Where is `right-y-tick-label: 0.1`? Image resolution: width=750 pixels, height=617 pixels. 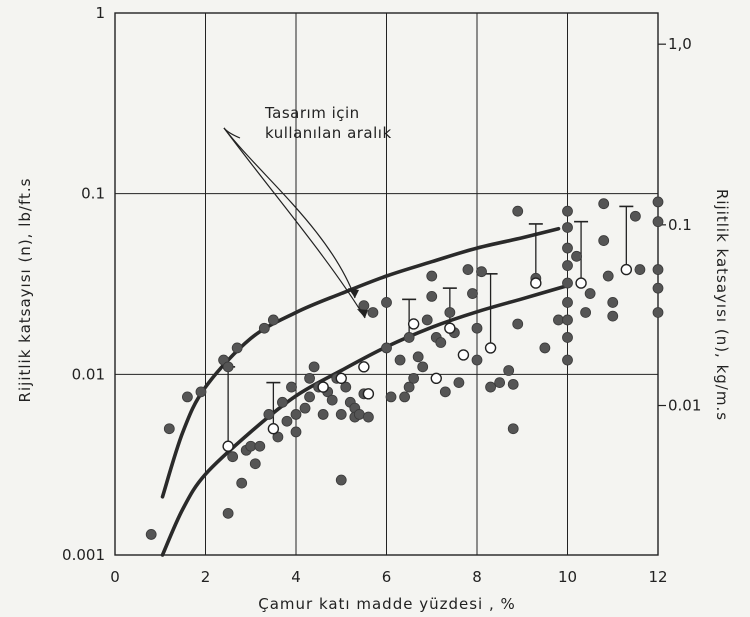
right-y-tick-label: 0.1 is located at coordinates (680, 225).